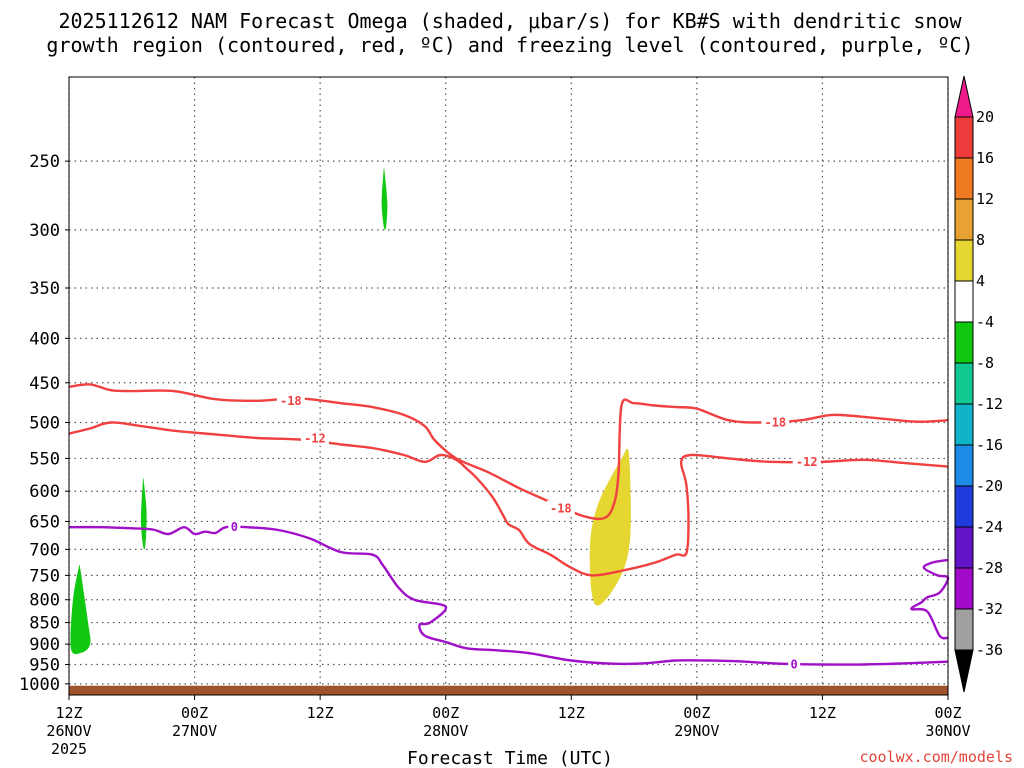 The image size is (1024, 768). What do you see at coordinates (44, 231) in the screenshot?
I see `y-tick-label: 300` at bounding box center [44, 231].